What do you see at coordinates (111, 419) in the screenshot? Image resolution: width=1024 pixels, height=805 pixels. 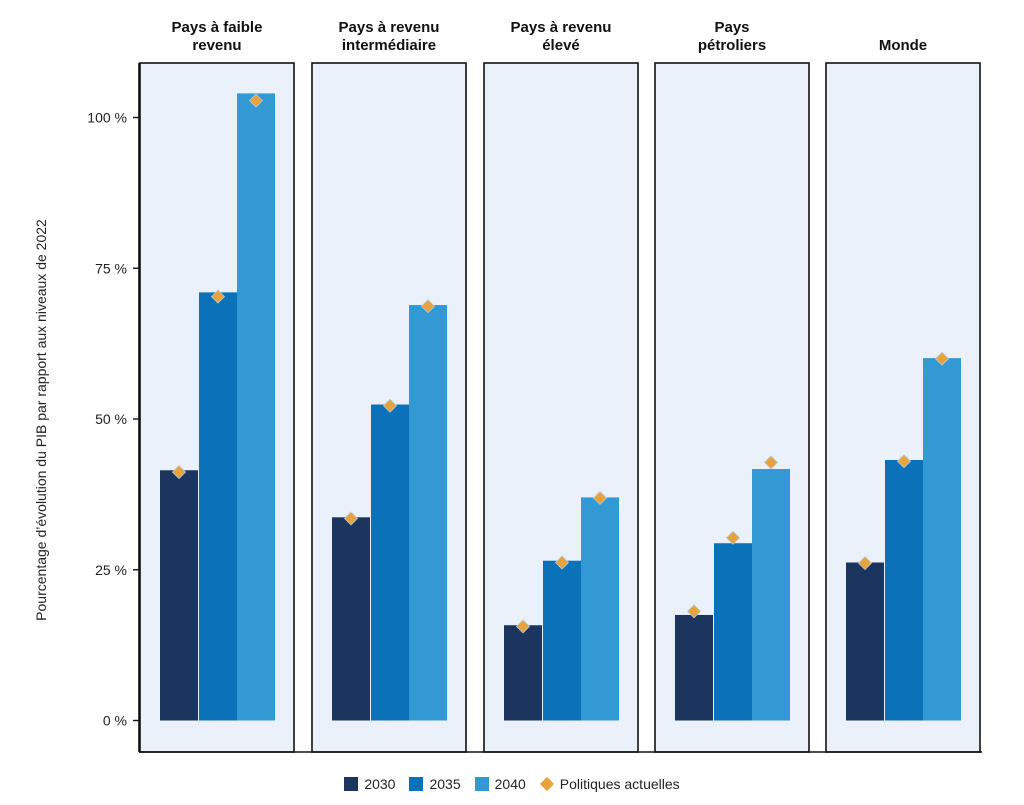 I see `y-tick-label: 50 %` at bounding box center [111, 419].